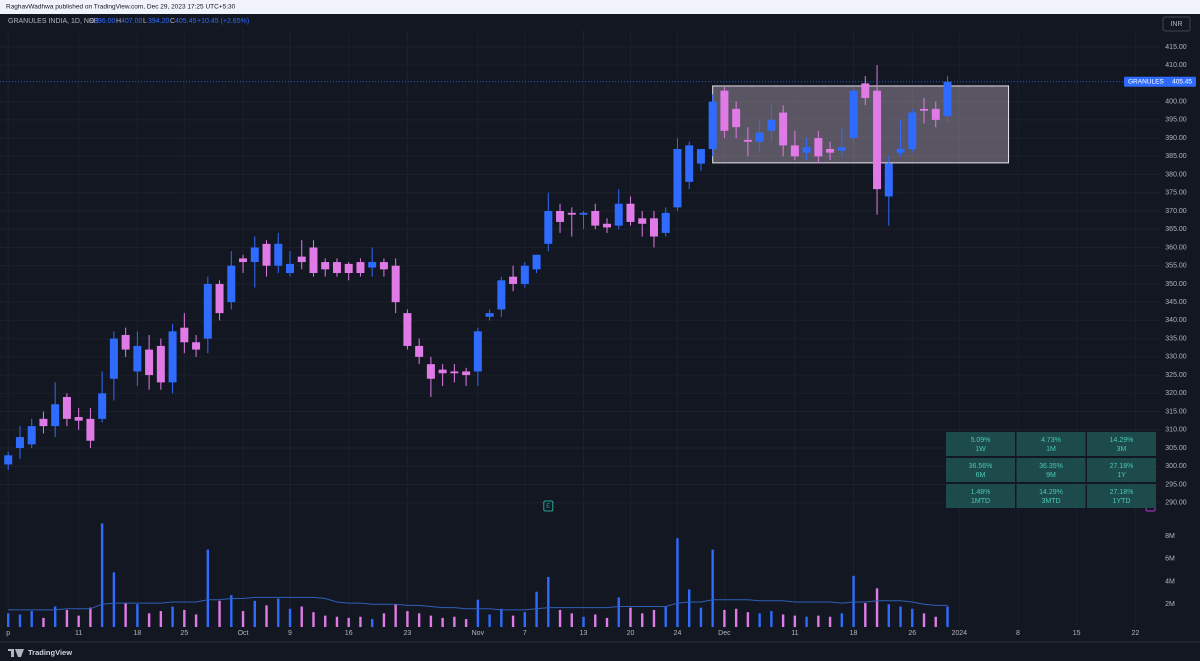 Image resolution: width=1200 pixels, height=661 pixels. I want to click on y-tick-label: 290.00, so click(1176, 503).